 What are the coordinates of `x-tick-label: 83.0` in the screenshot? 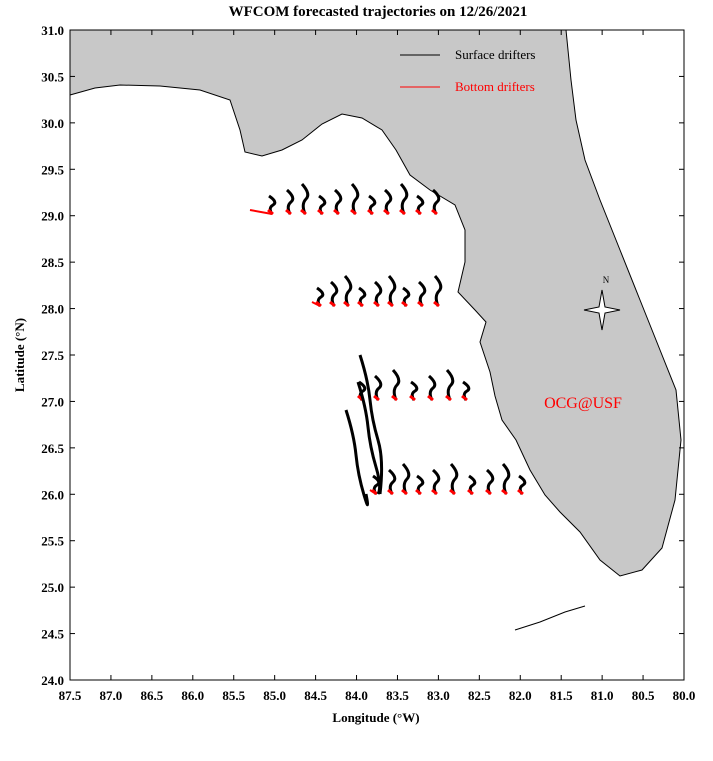 It's located at (438, 695).